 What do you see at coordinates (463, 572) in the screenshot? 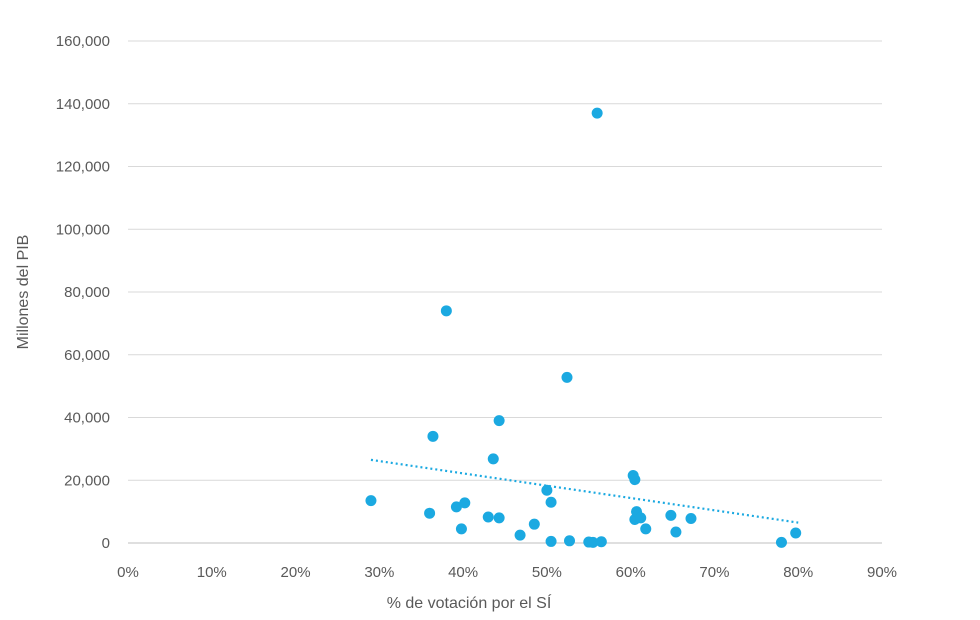
I see `x-tick-label: 40%` at bounding box center [463, 572].